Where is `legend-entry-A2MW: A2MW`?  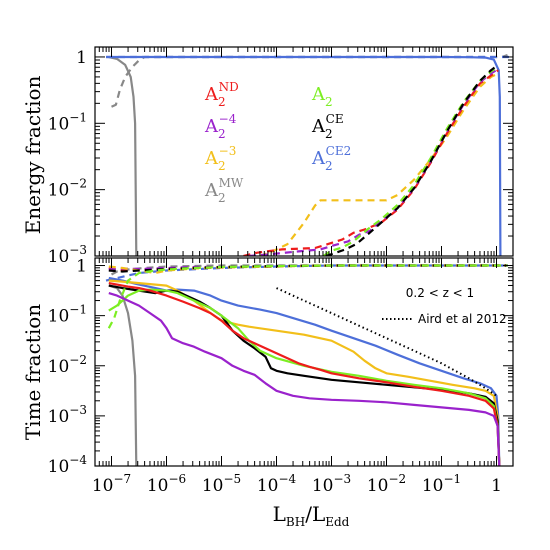
legend-entry-A2MW: A2MW is located at coordinates (224, 190).